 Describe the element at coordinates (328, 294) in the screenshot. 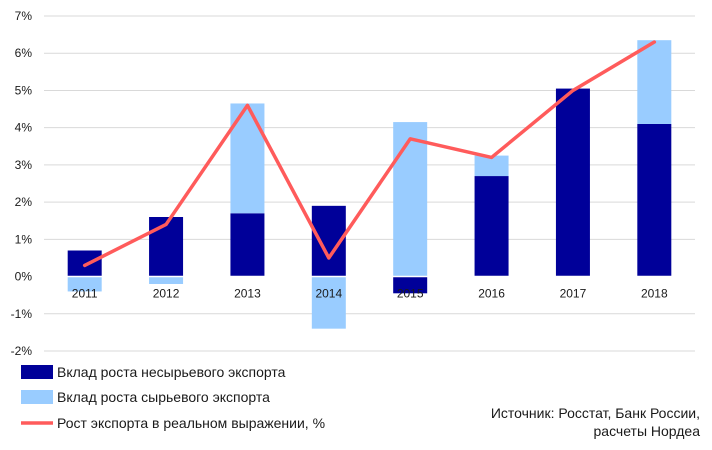

I see `x-tick-label: 2014` at that location.